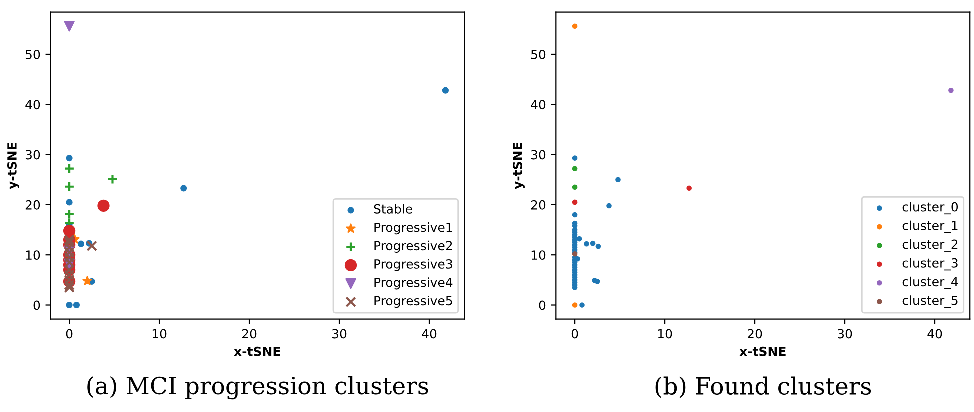 The image size is (974, 412). Describe the element at coordinates (393, 209) in the screenshot. I see `legend-label: Stable` at that location.